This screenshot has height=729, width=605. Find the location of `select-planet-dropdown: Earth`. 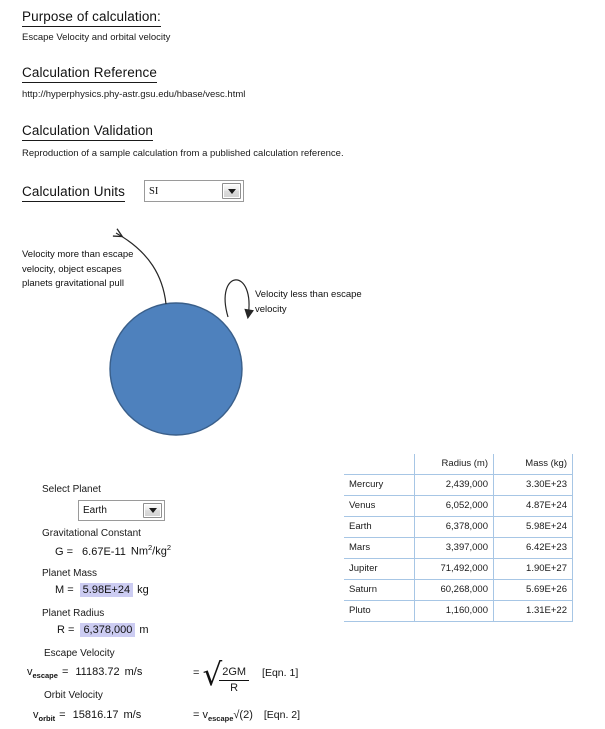

select-planet-dropdown: Earth is located at coordinates (121, 510).